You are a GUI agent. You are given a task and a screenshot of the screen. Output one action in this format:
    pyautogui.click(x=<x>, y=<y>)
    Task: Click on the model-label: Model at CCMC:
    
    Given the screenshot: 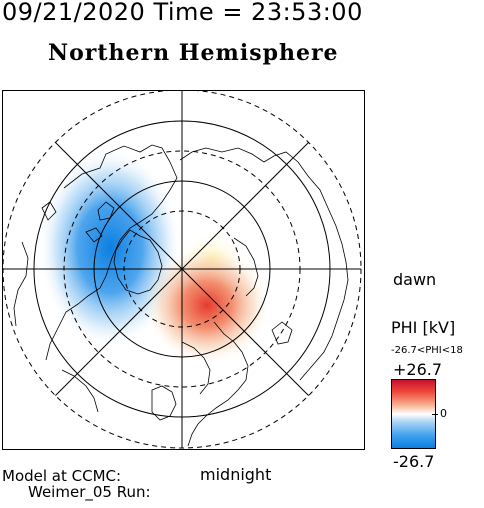 What is the action you would take?
    pyautogui.click(x=62, y=476)
    